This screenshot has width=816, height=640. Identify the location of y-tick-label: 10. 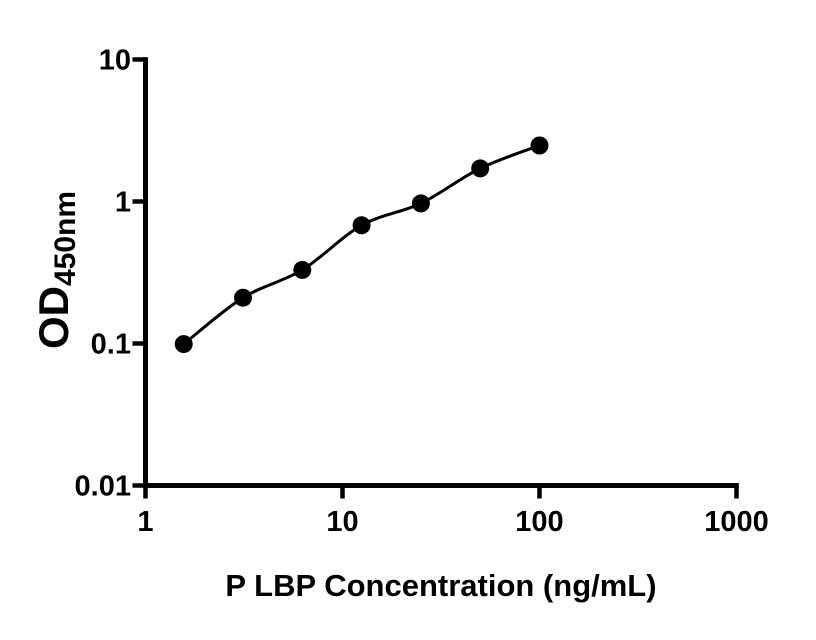
(115, 61).